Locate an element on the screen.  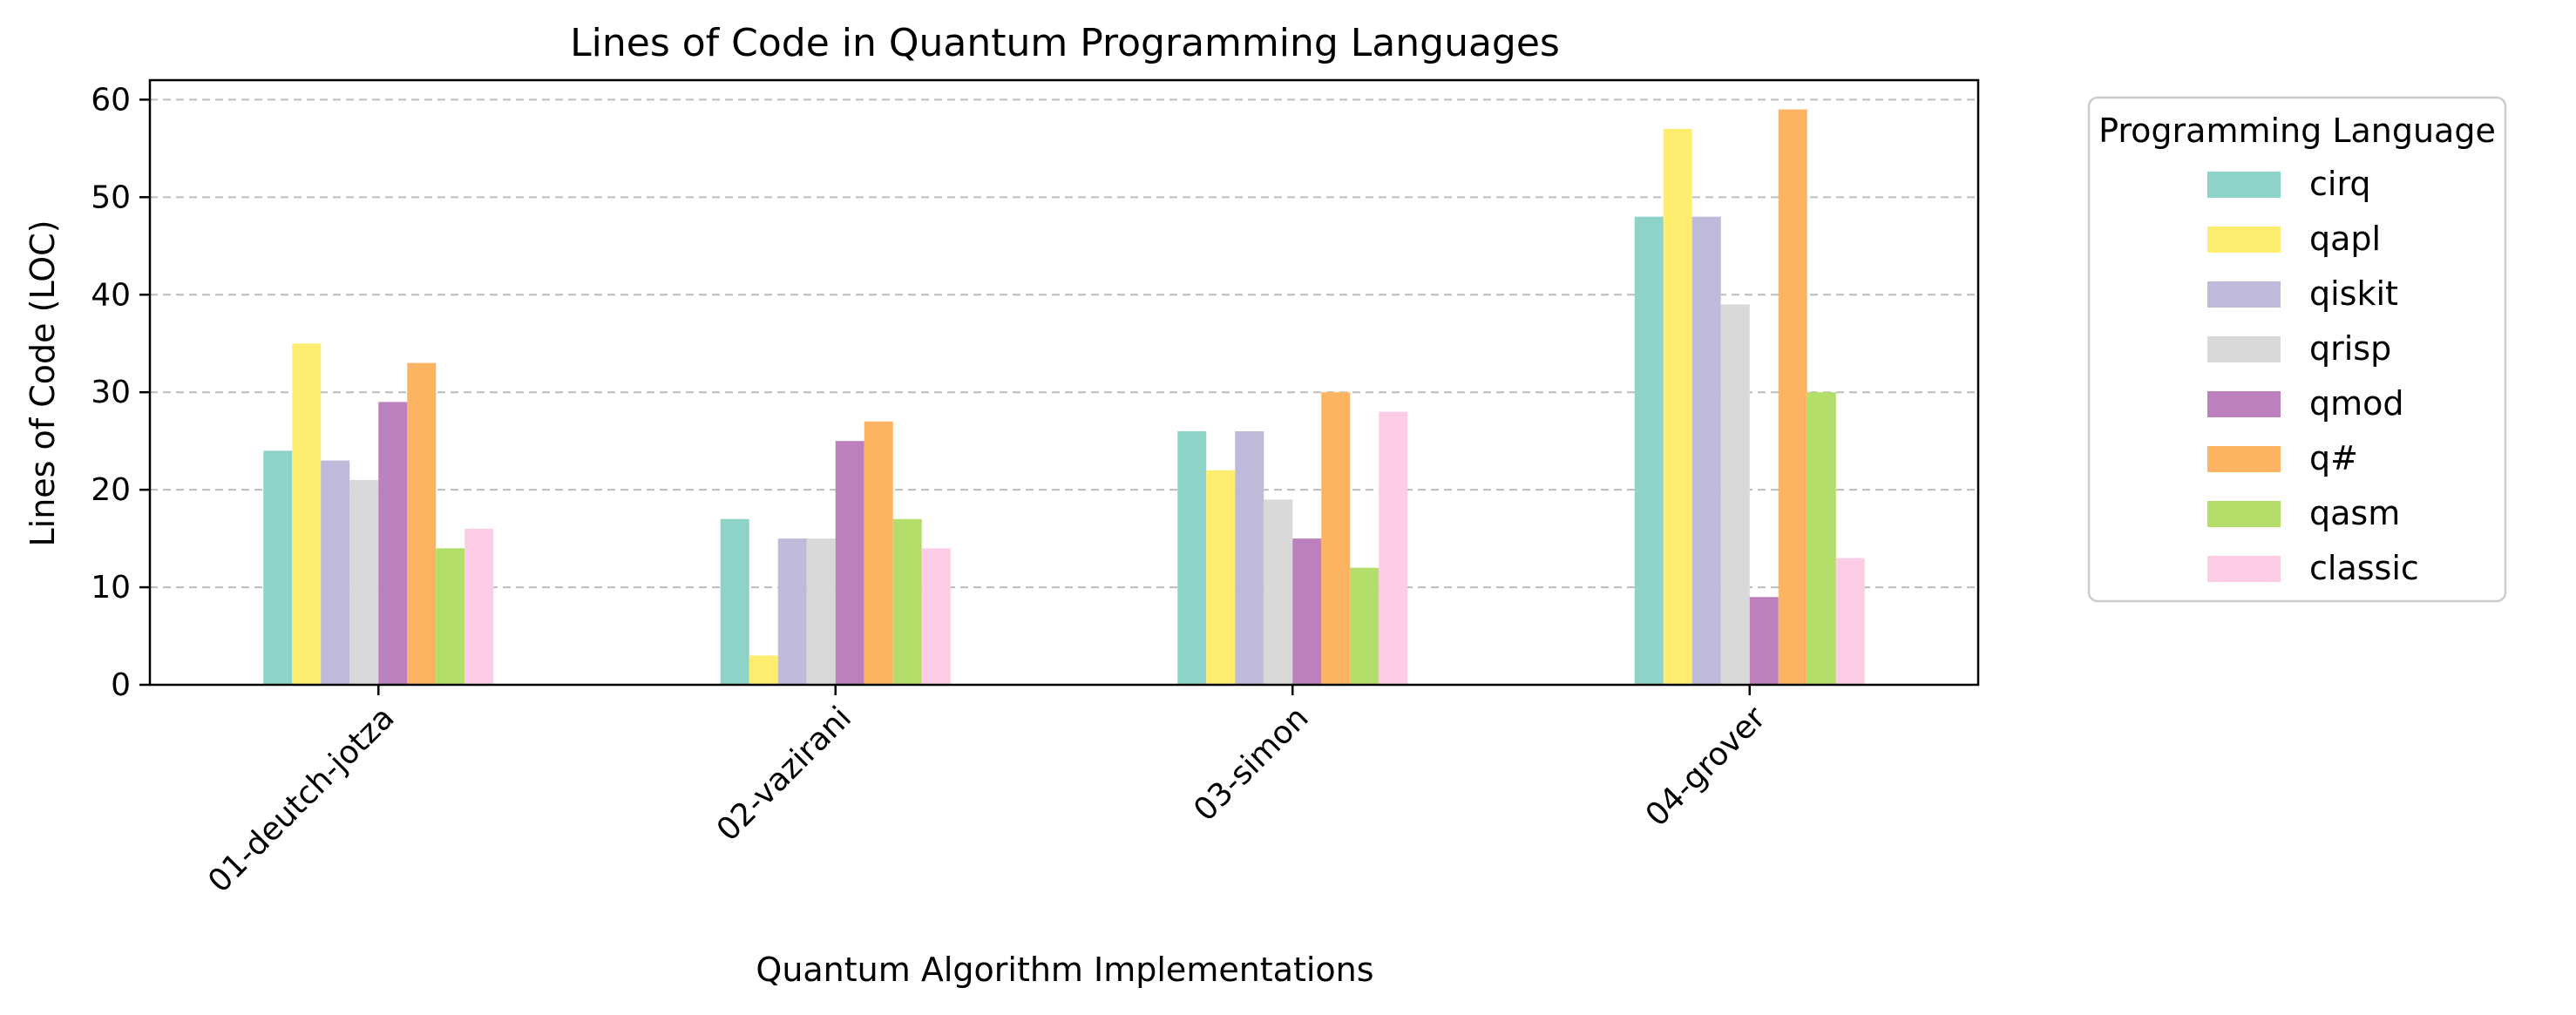
y-tick-label-10: 10 is located at coordinates (111, 588).